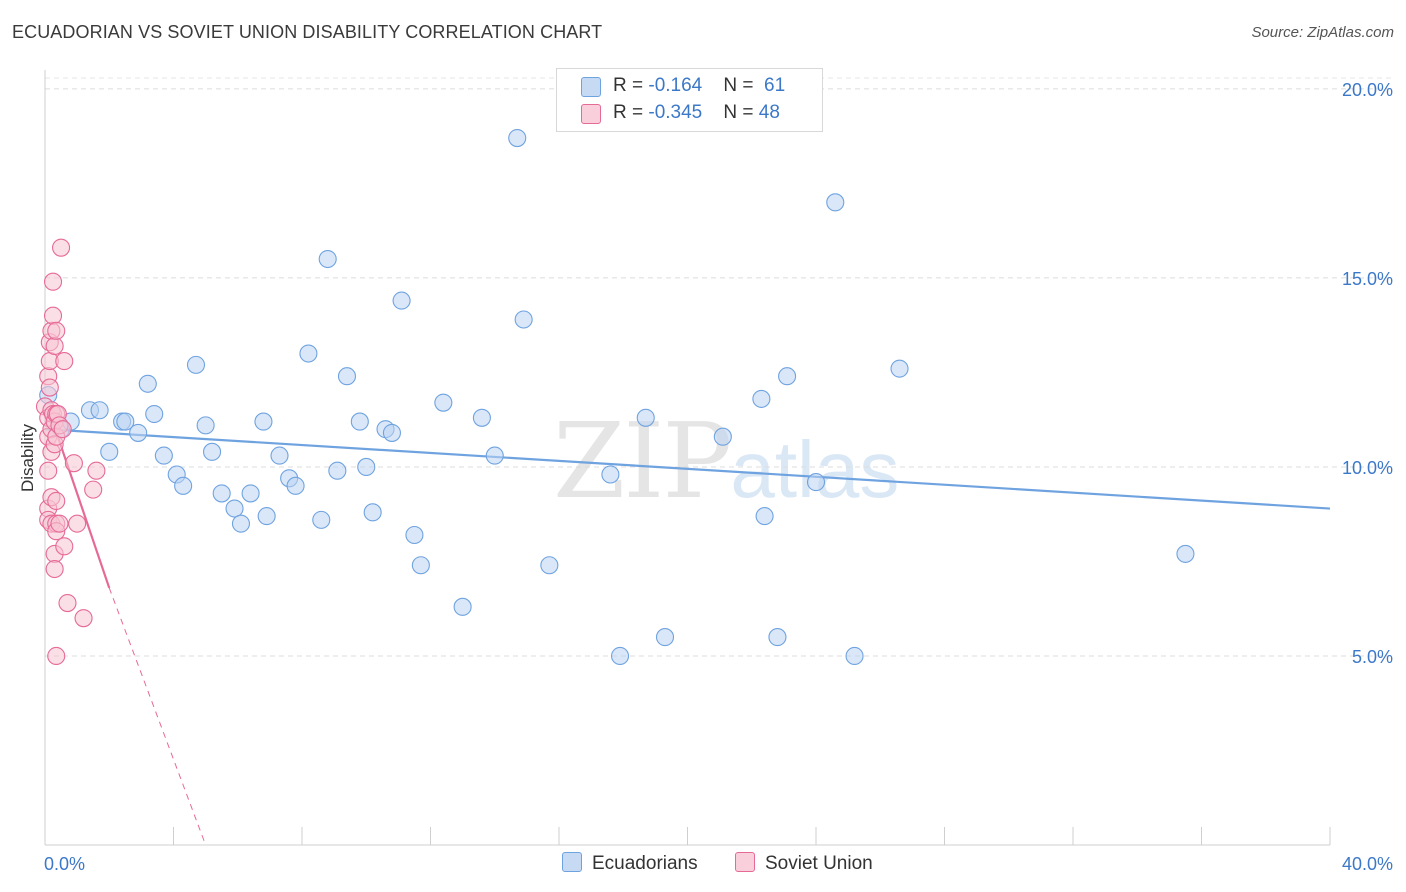  Describe the element at coordinates (696, 112) in the screenshot. I see `legend-stats-soviet-union: R = -0.345 N = 48` at that location.